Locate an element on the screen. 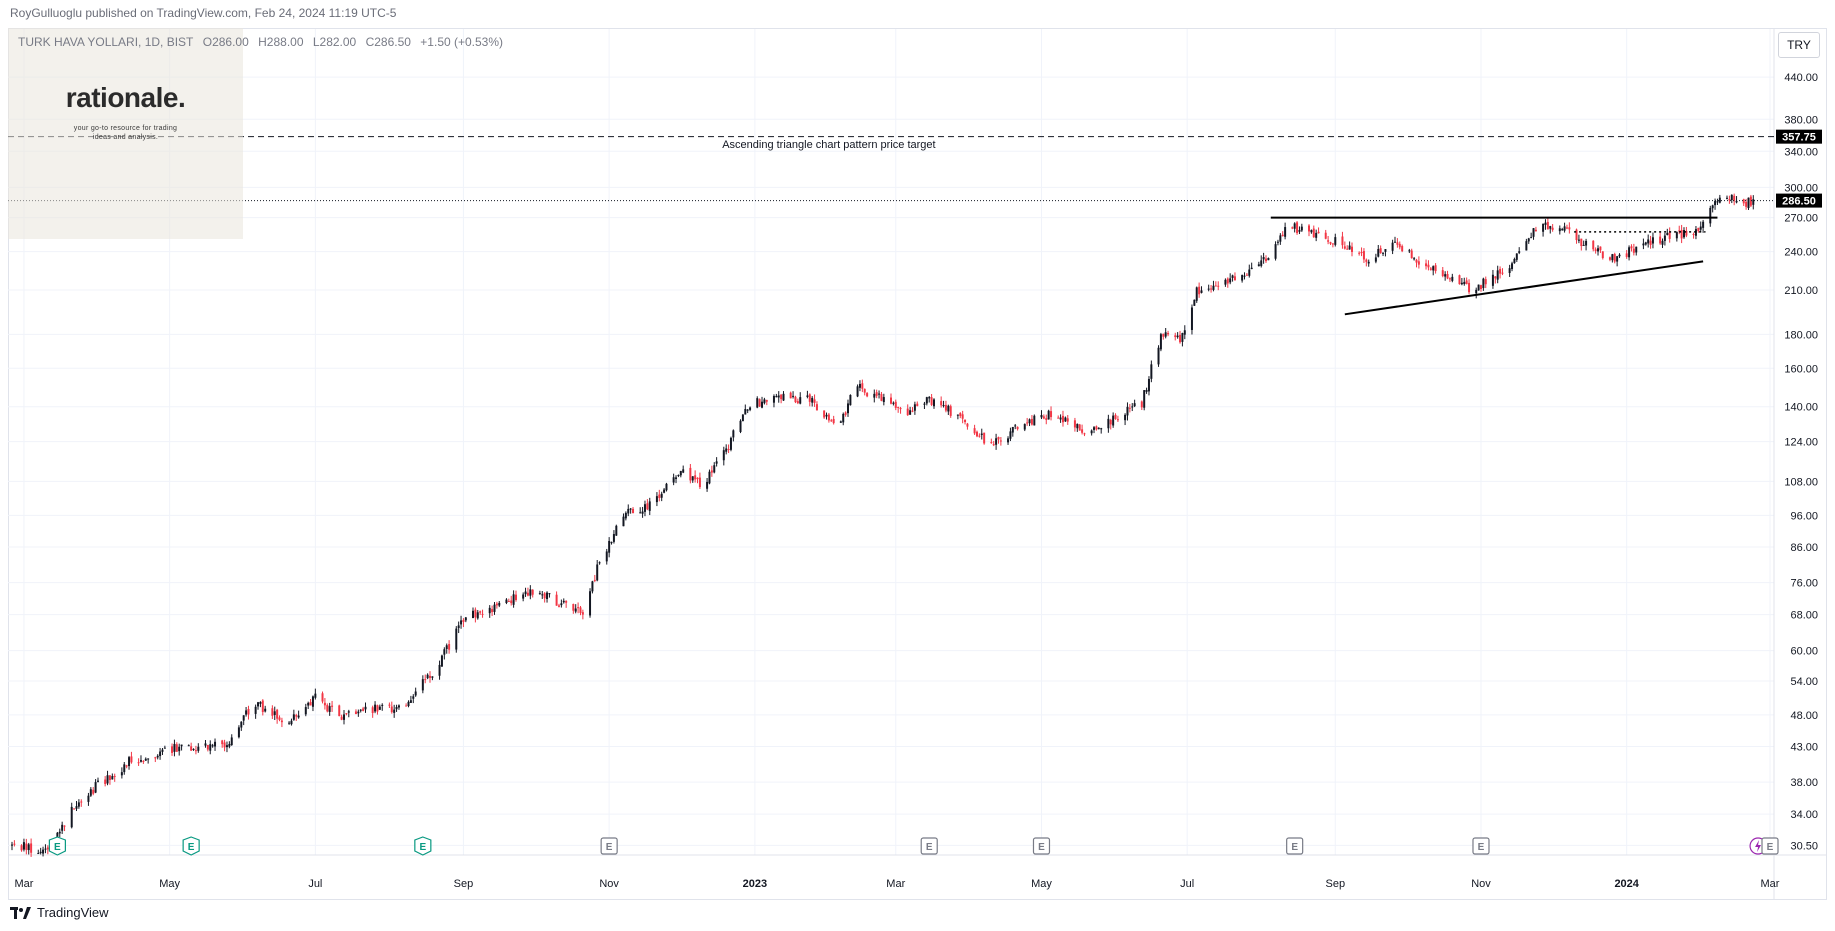 This screenshot has width=1835, height=931. earnings-icon: E is located at coordinates (1770, 846).